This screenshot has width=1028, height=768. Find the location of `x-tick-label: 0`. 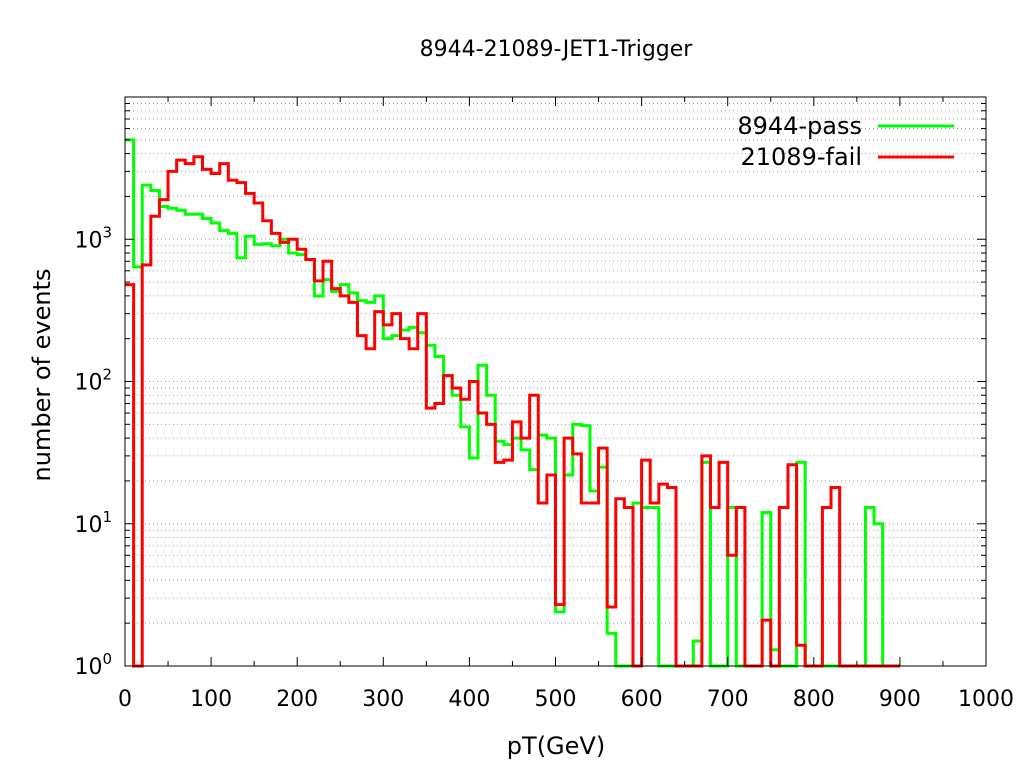

x-tick-label: 0 is located at coordinates (125, 699).